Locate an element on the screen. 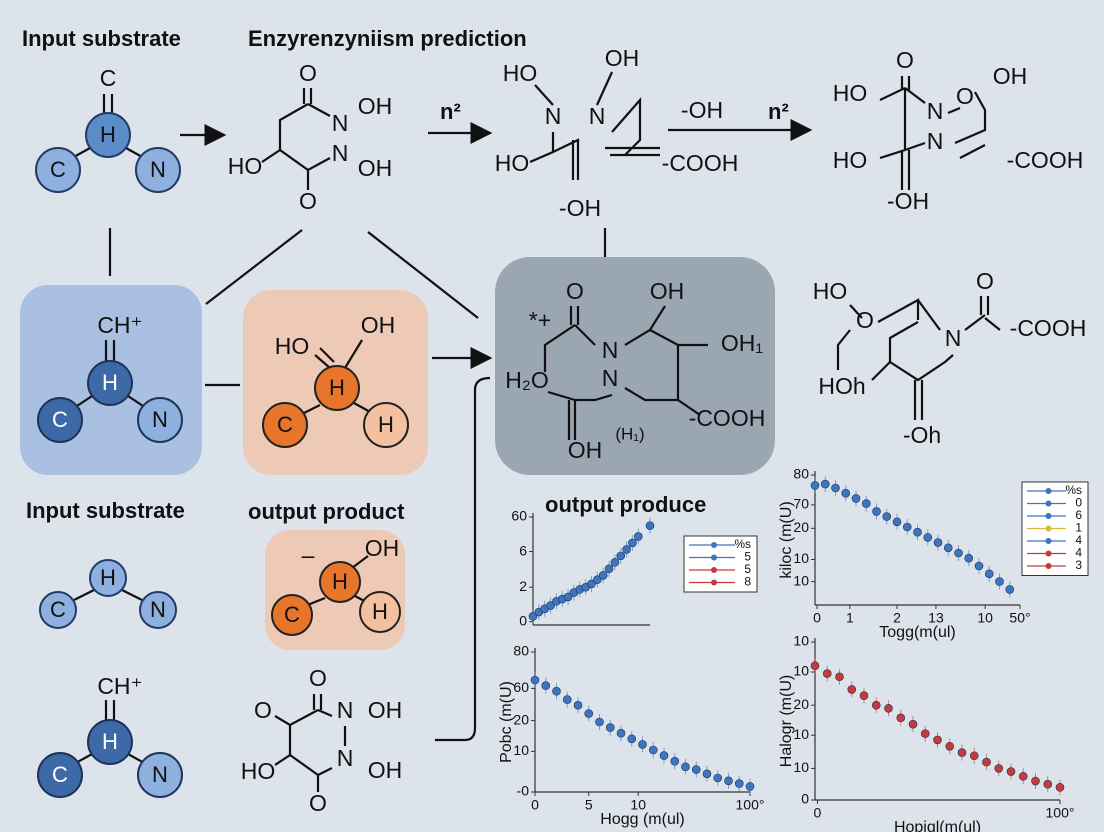  x-tick-label: 50° is located at coordinates (1019, 618).